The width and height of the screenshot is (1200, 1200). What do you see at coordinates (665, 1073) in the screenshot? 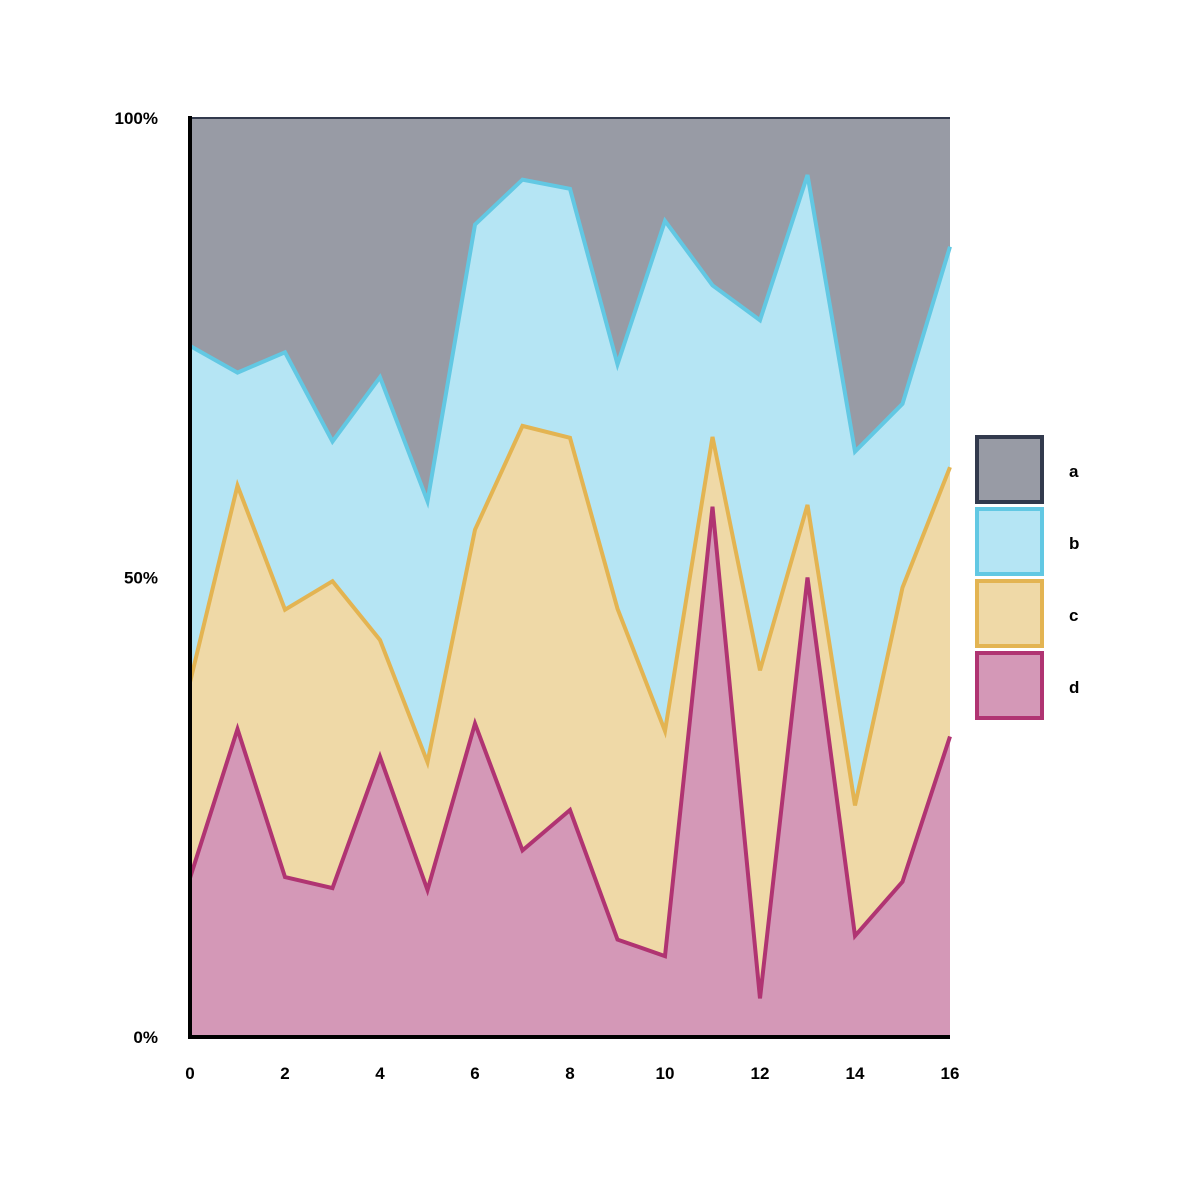
I see `x-tick-label: 10` at bounding box center [665, 1073].